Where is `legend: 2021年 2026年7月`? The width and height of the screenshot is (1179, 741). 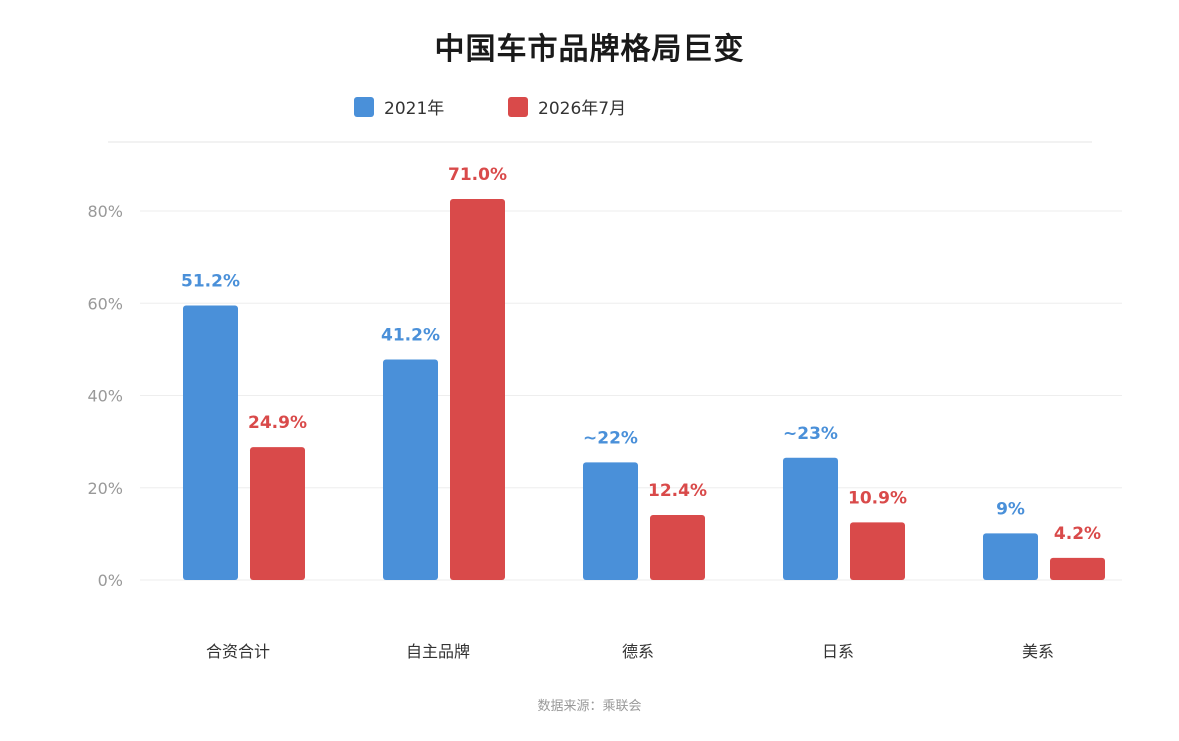
legend: 2021年 2026年7月 is located at coordinates (589, 107).